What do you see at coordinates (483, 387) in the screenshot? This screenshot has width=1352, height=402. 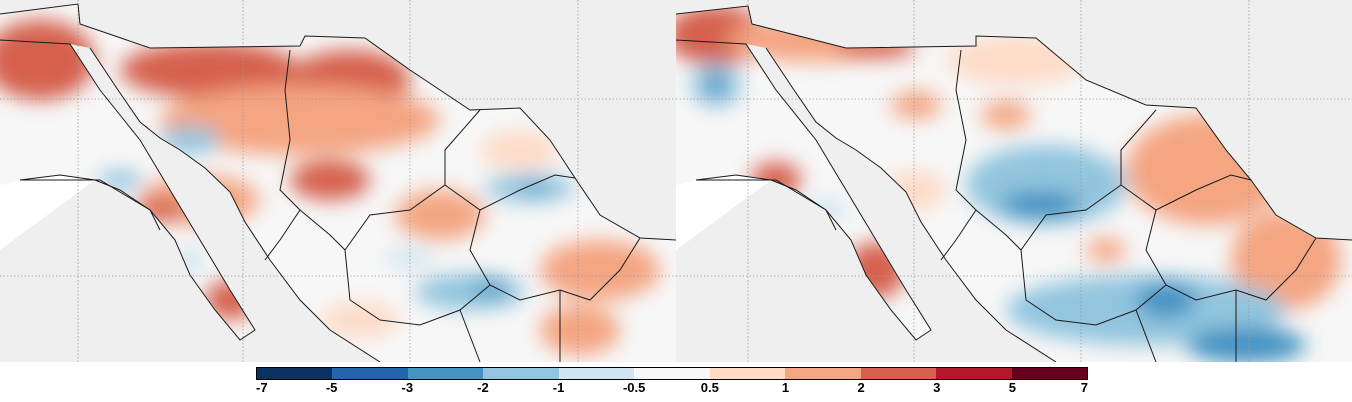 I see `colorbar-tick-label: -2` at bounding box center [483, 387].